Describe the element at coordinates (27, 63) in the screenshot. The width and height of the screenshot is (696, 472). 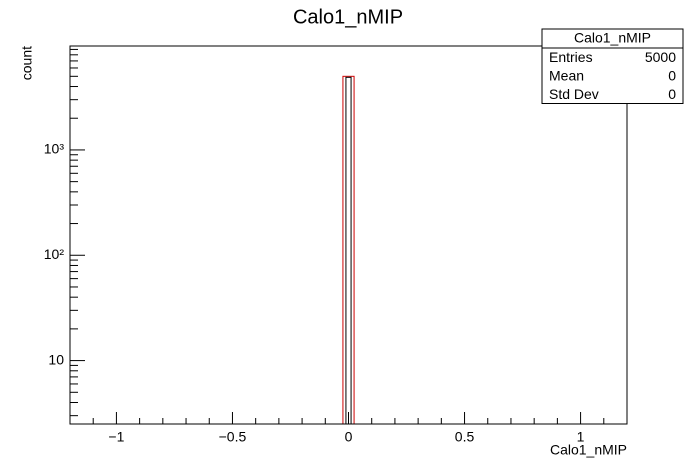
I see `y-axis-label: count` at that location.